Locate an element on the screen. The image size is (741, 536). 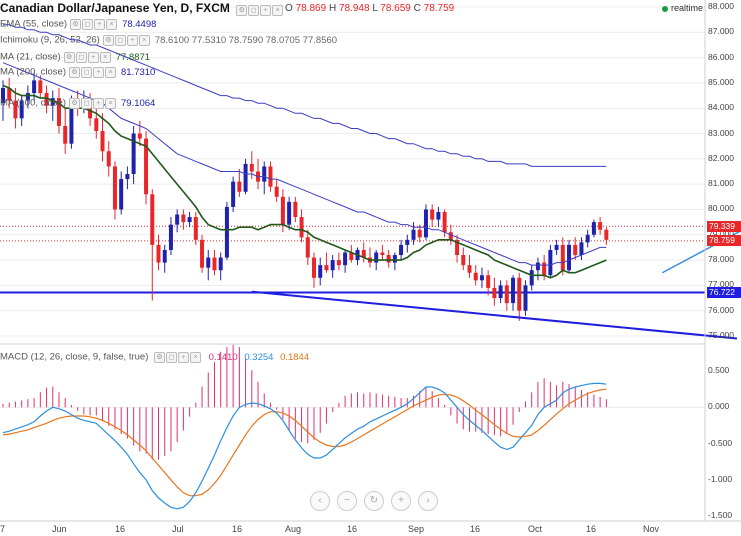
ohlc-value-c: 78.759 is located at coordinates (439, 8).